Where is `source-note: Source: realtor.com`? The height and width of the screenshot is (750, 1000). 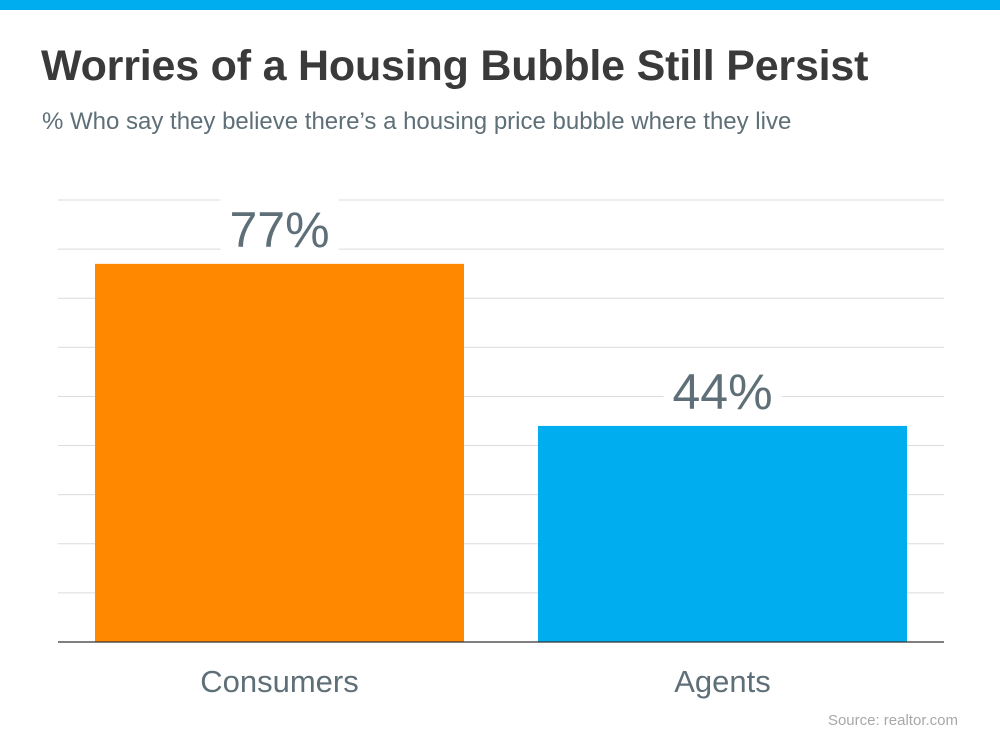 source-note: Source: realtor.com is located at coordinates (892, 720).